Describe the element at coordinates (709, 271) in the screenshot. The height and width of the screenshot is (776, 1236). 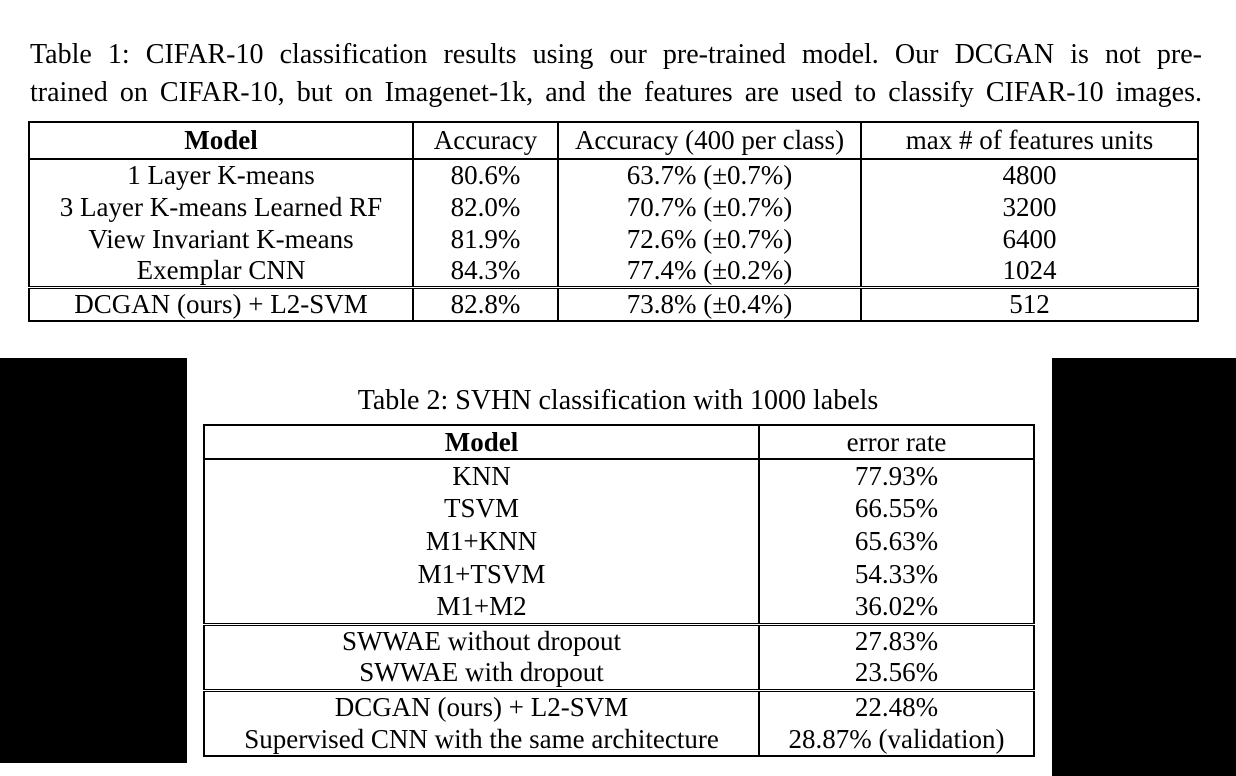
I see `accuracy-400-cell: 77.4% (±0.2%)` at that location.